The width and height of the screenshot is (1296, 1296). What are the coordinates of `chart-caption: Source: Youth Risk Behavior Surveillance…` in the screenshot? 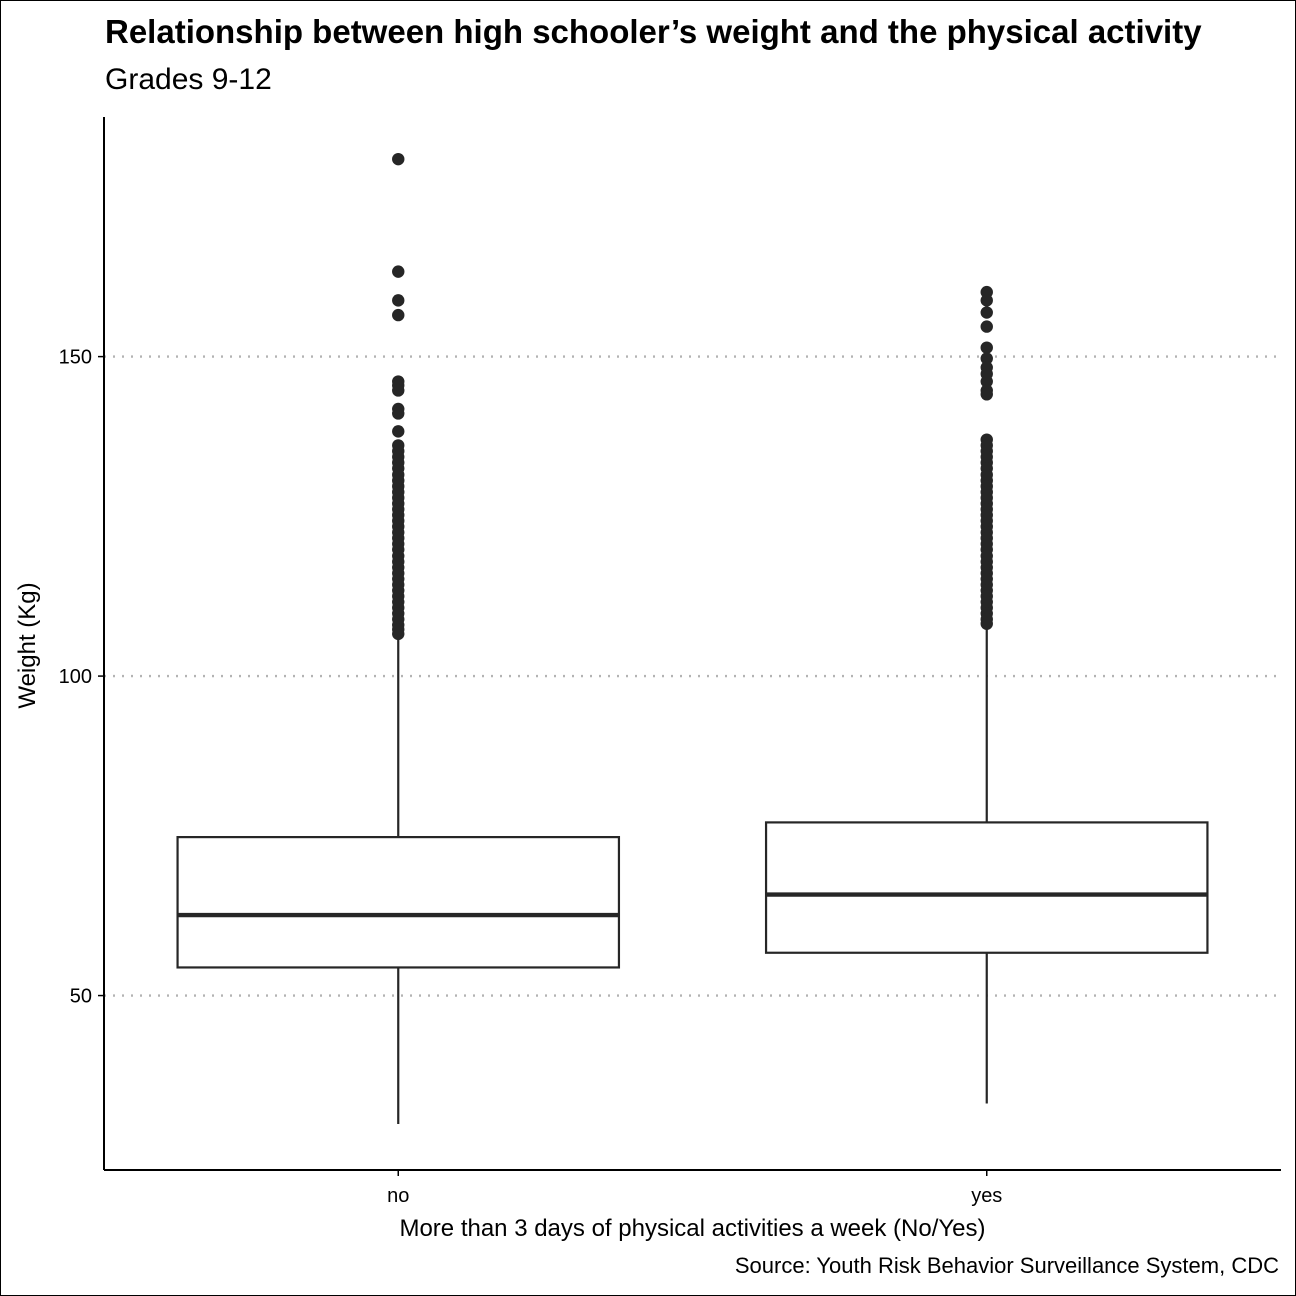 It's located at (1006, 1265).